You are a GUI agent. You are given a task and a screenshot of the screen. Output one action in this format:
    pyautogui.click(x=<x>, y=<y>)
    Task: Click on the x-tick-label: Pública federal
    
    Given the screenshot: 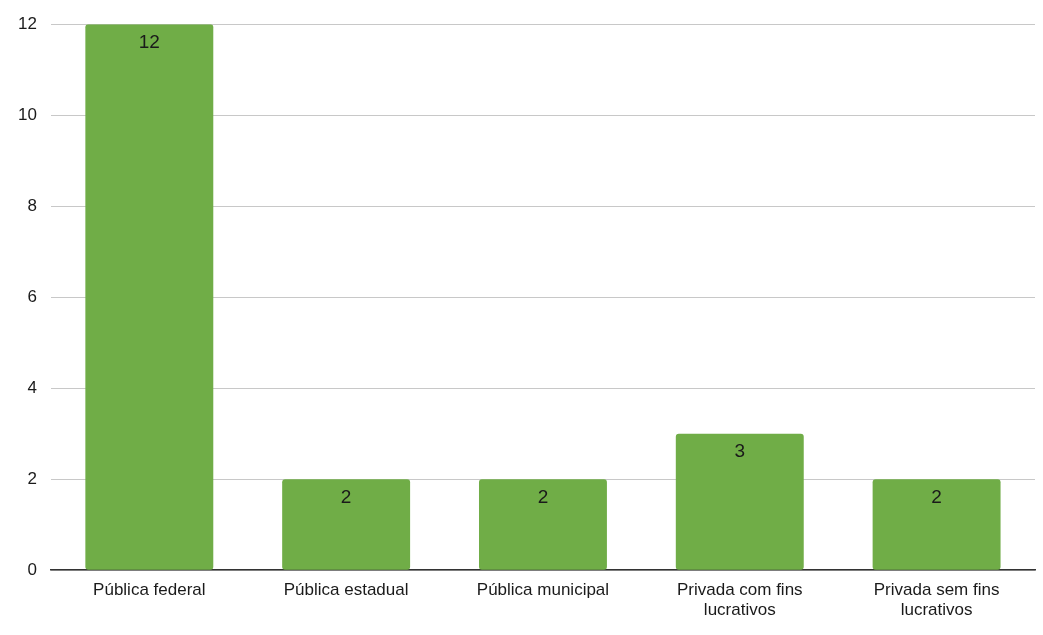 What is the action you would take?
    pyautogui.click(x=149, y=590)
    